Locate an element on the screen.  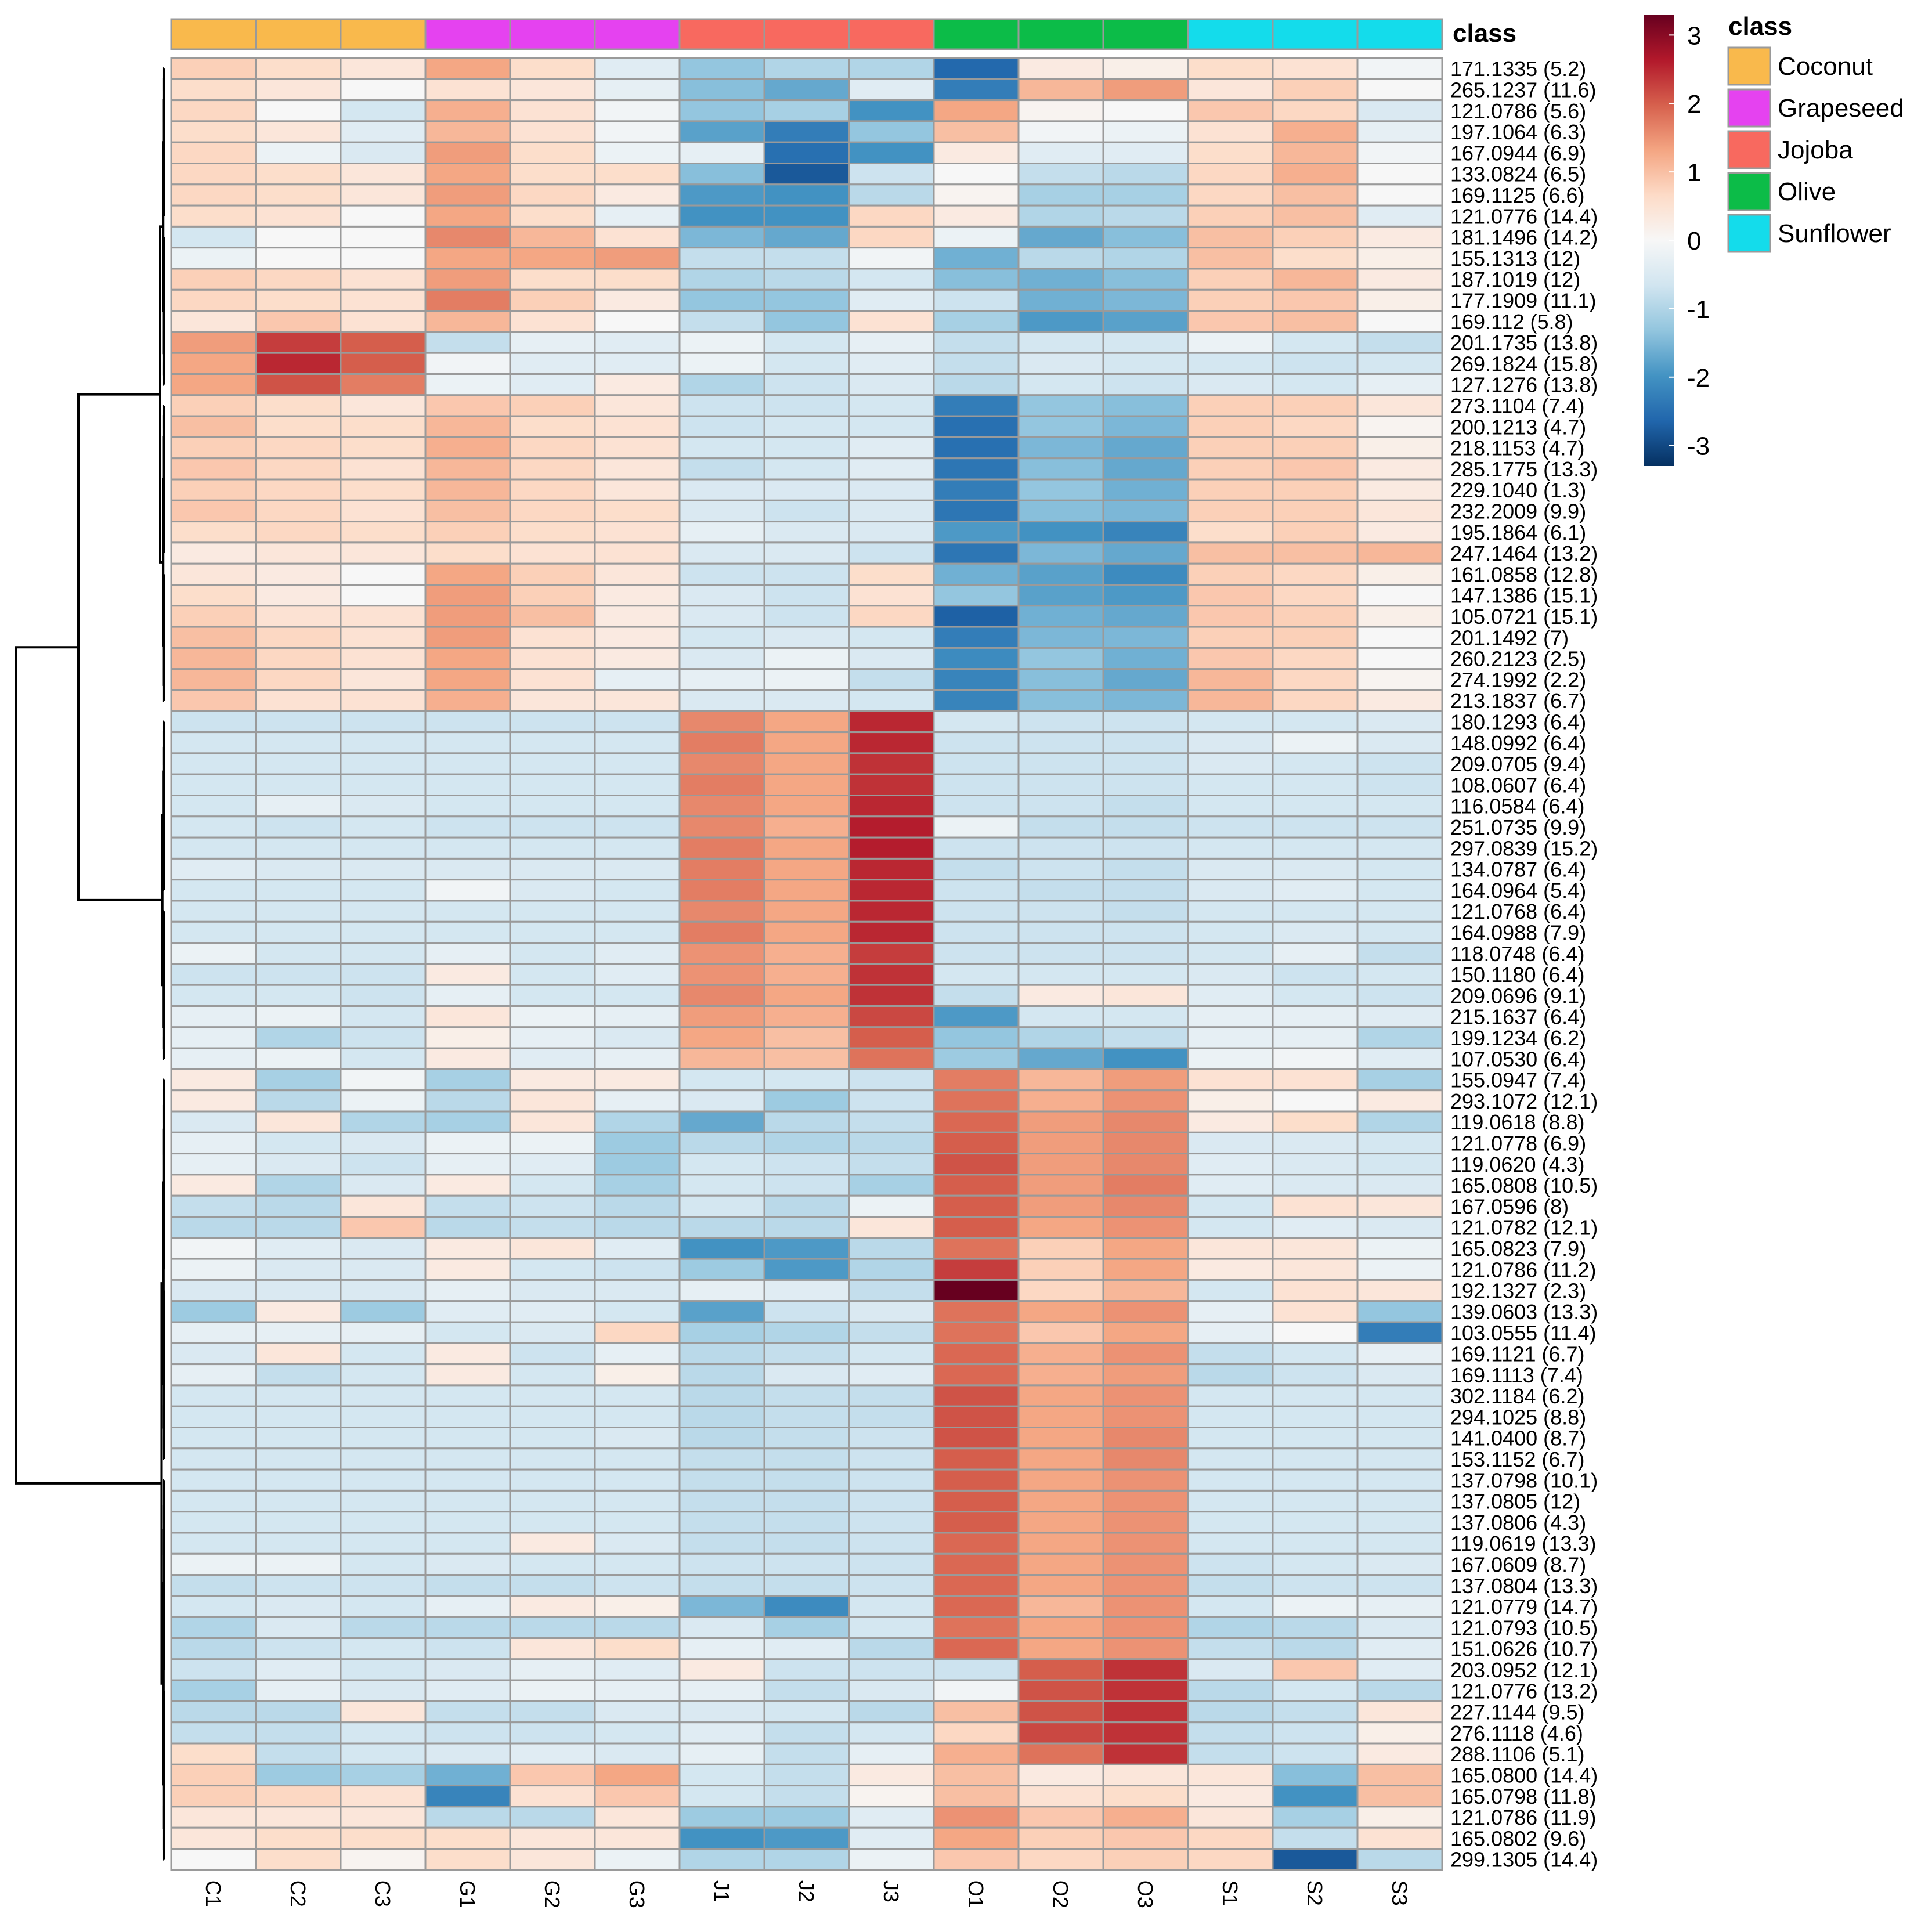
row-label: 119.0620 (4.3) is located at coordinates (1517, 1165).